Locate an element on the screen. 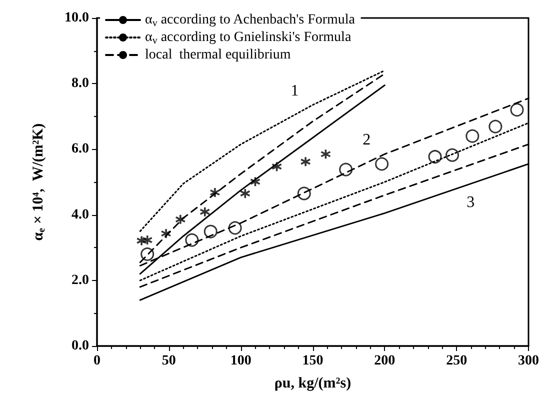 This screenshot has width=542, height=408. annotation: 2 is located at coordinates (366, 140).